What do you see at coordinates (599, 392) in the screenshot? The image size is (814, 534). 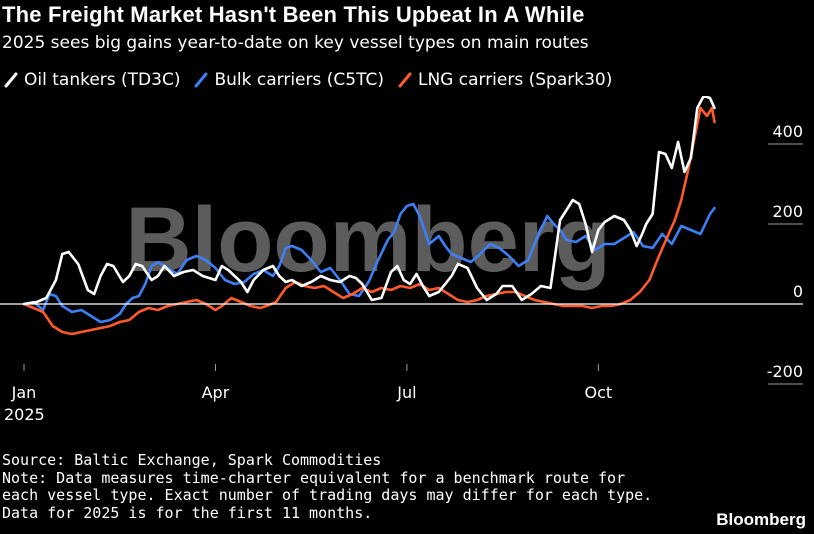 I see `x-tick-label: Oct` at bounding box center [599, 392].